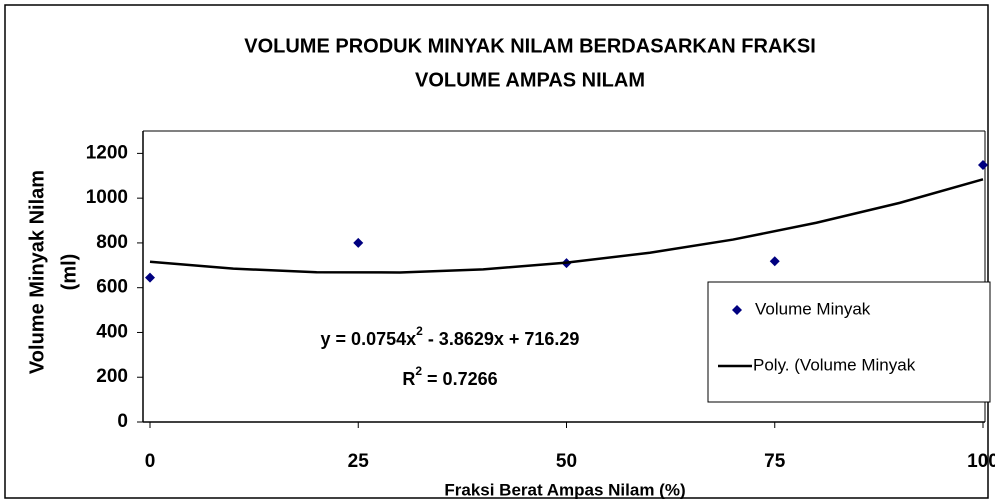 This screenshot has height=502, width=995. What do you see at coordinates (737, 310) in the screenshot?
I see `legend-swatch` at bounding box center [737, 310].